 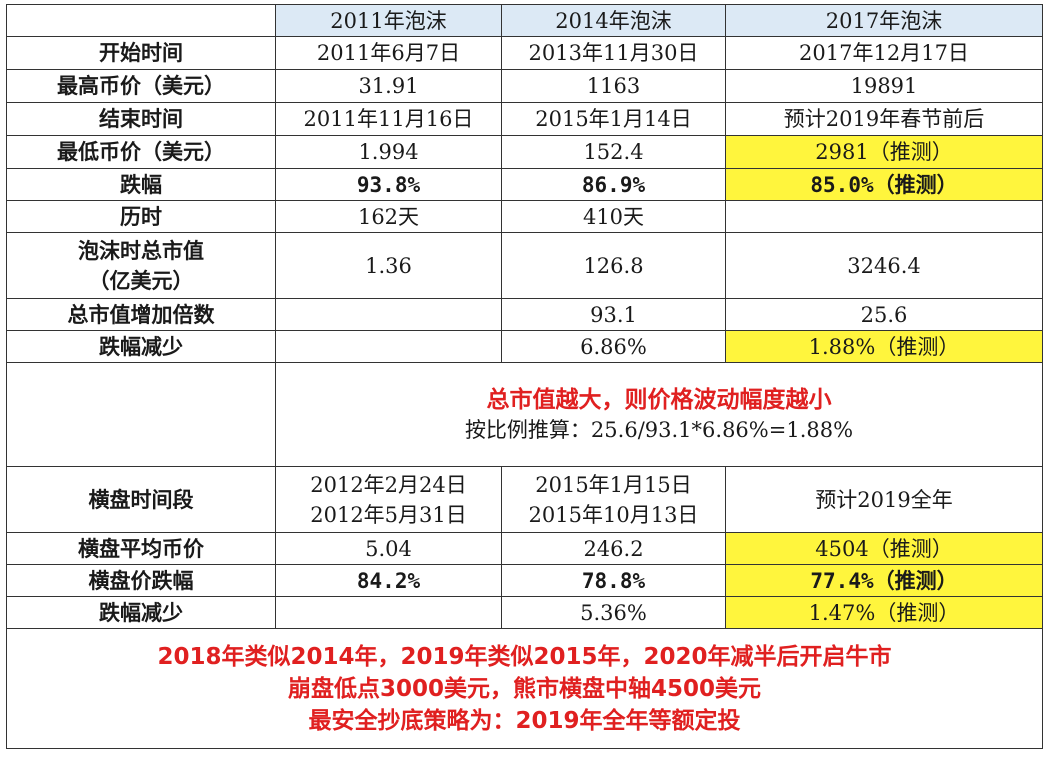 What do you see at coordinates (141, 265) in the screenshot?
I see `label-market-cap: 泡沫时总市值 （亿美元）` at bounding box center [141, 265].